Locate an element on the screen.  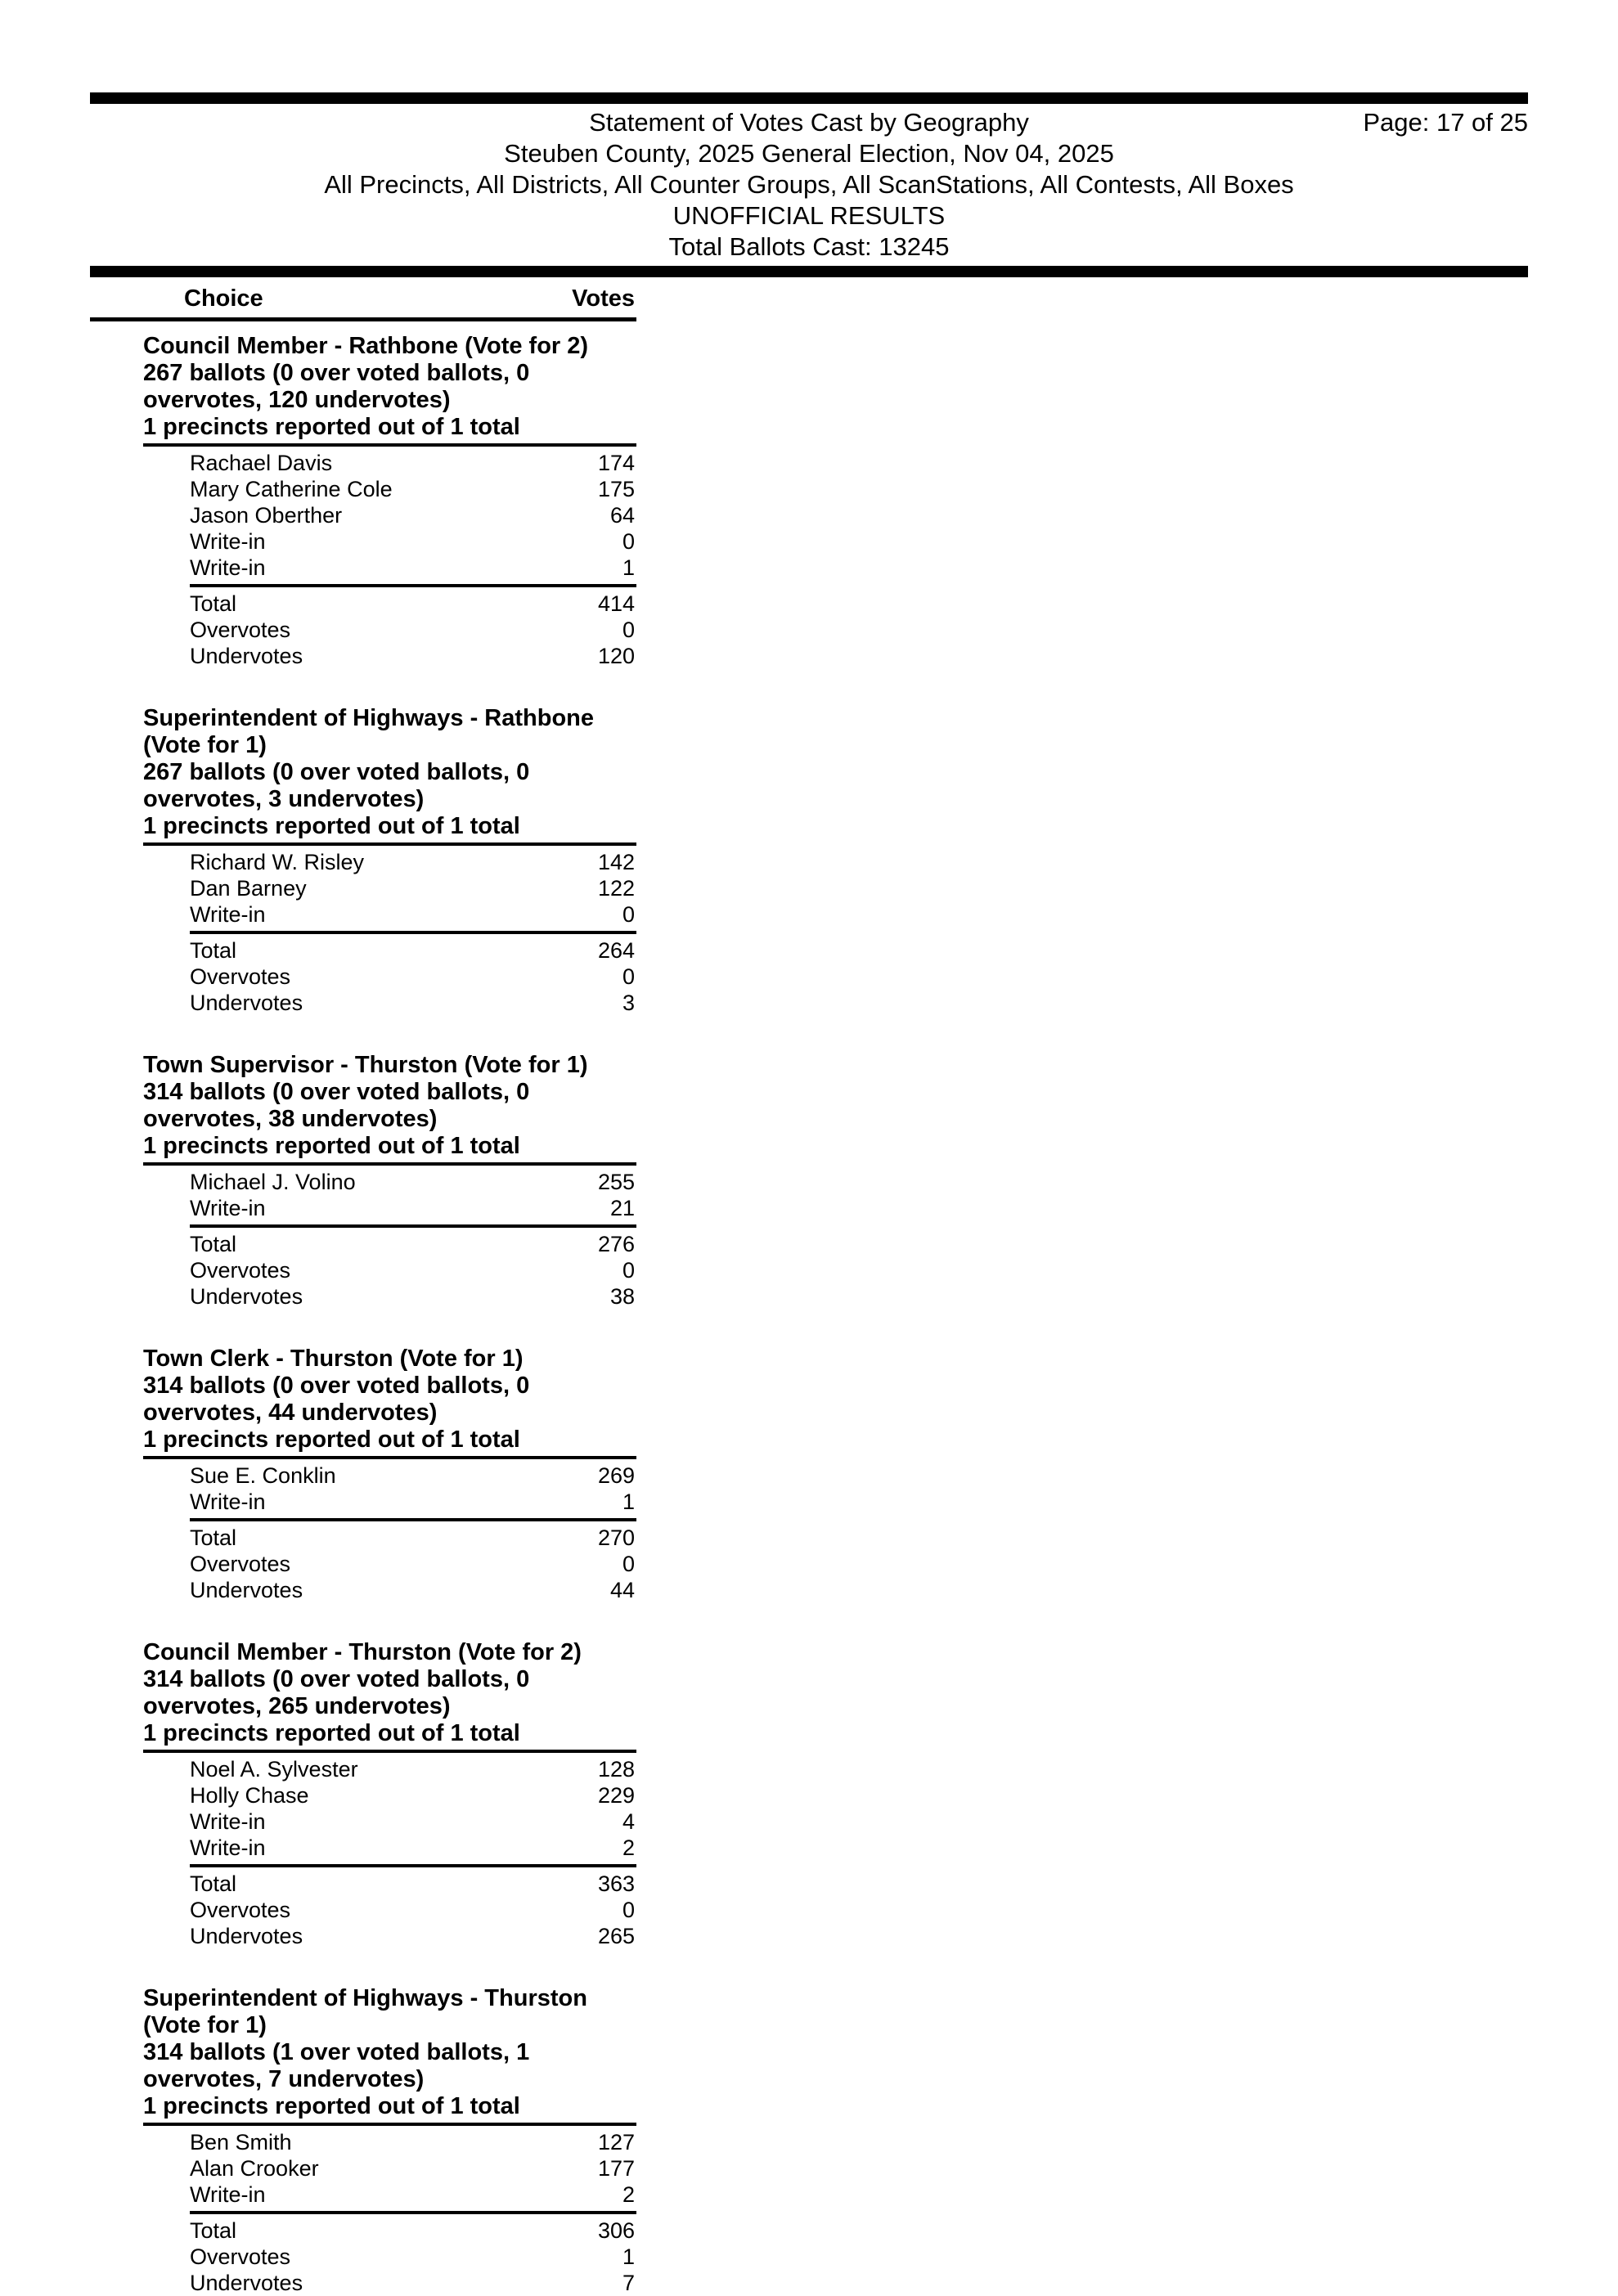
total-rows: Total 270 Overvotes 0 Undervotes 44 is located at coordinates (363, 1564).